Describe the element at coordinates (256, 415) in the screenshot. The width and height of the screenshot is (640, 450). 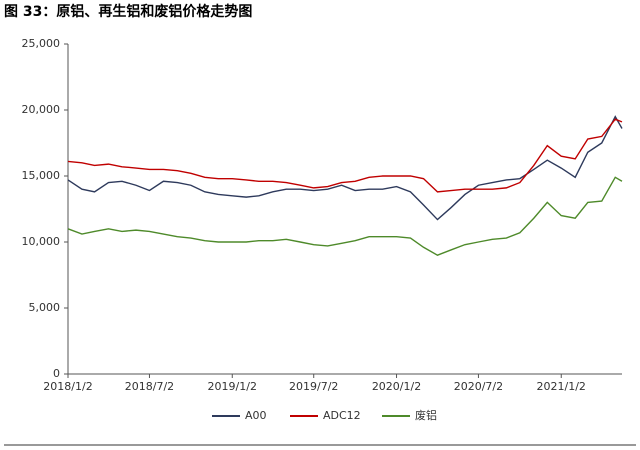
I see `legend-label: A00` at that location.